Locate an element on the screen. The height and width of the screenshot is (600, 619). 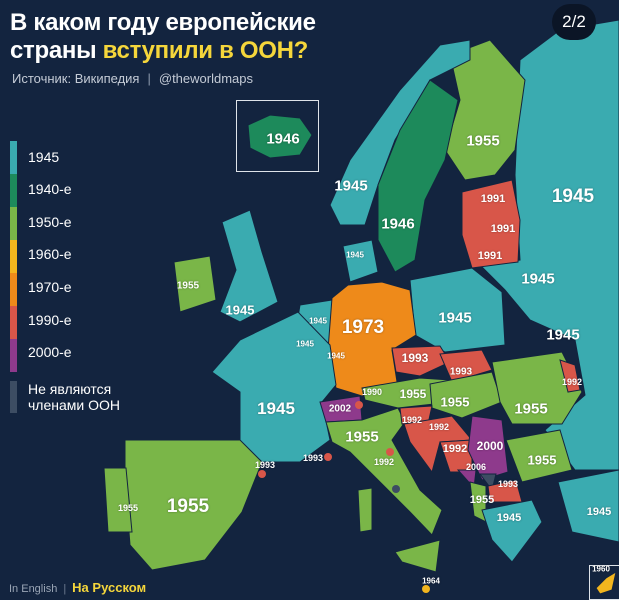
label-macedonia: 1993 is located at coordinates (508, 484).